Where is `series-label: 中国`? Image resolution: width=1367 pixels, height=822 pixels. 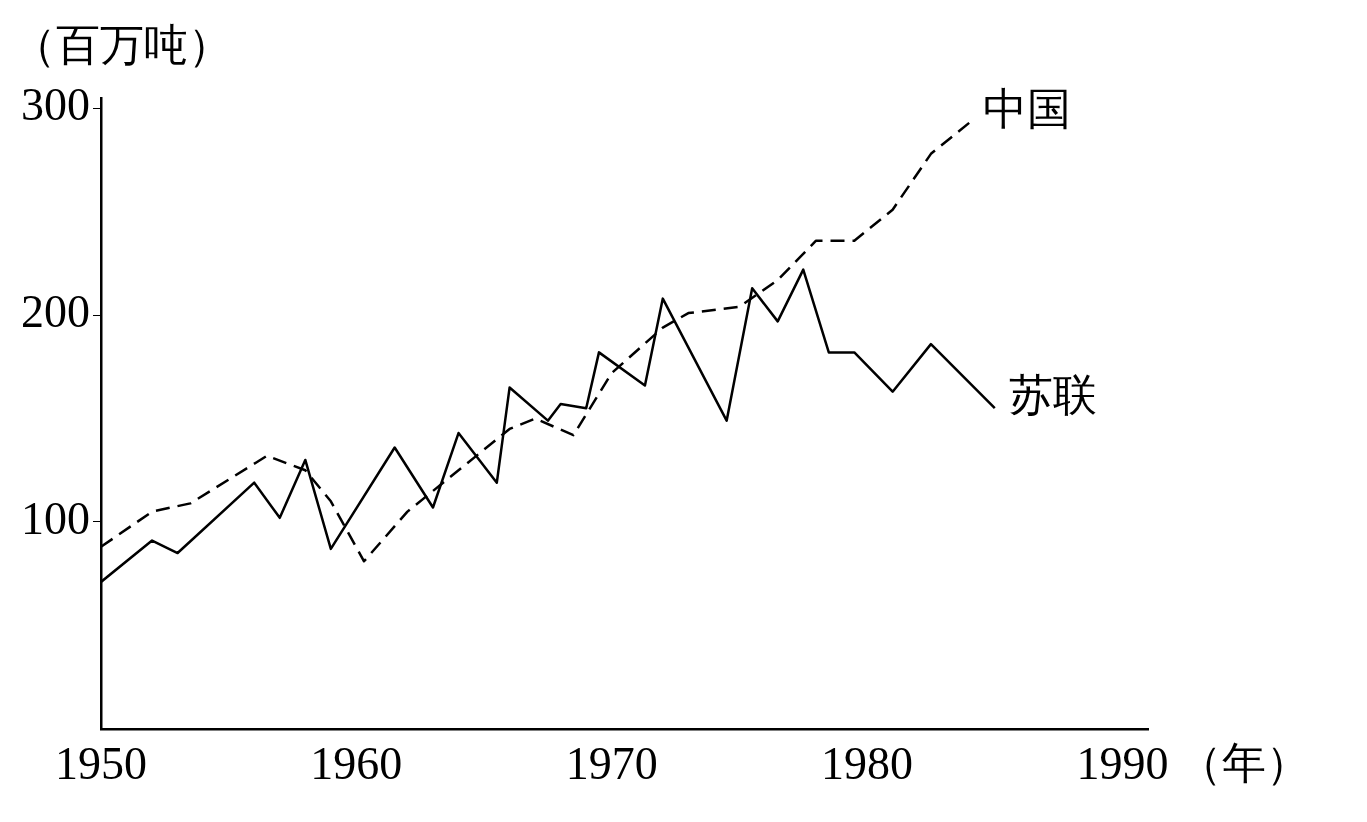
series-label: 中国 is located at coordinates (1027, 110).